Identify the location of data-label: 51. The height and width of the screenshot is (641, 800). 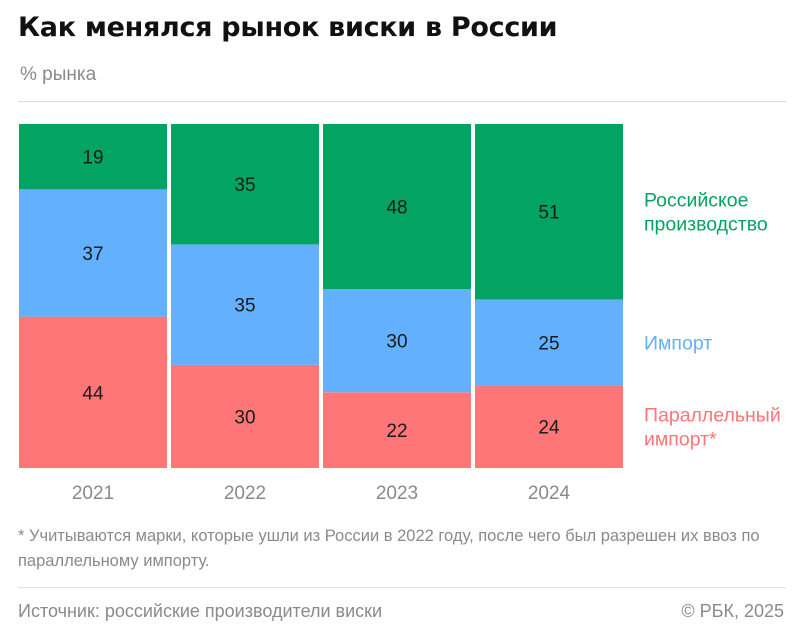
(548, 213).